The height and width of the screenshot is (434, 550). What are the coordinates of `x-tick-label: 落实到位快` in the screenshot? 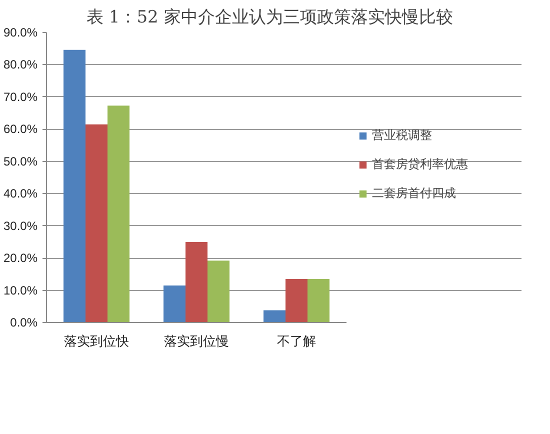 It's located at (96, 341).